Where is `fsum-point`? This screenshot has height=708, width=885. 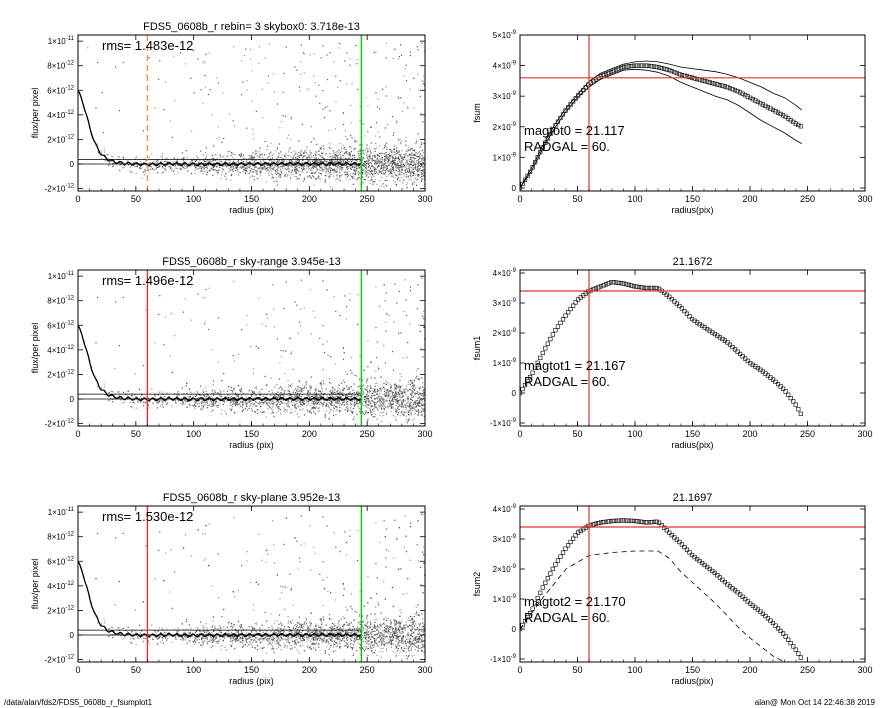 fsum-point is located at coordinates (755, 100).